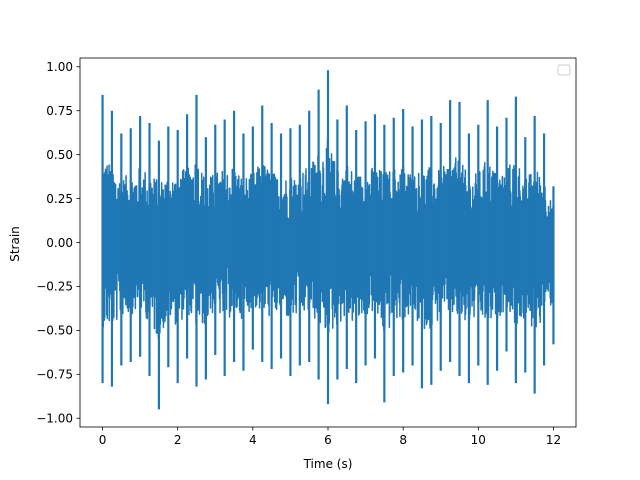  I want to click on x-tick-label: 2, so click(178, 440).